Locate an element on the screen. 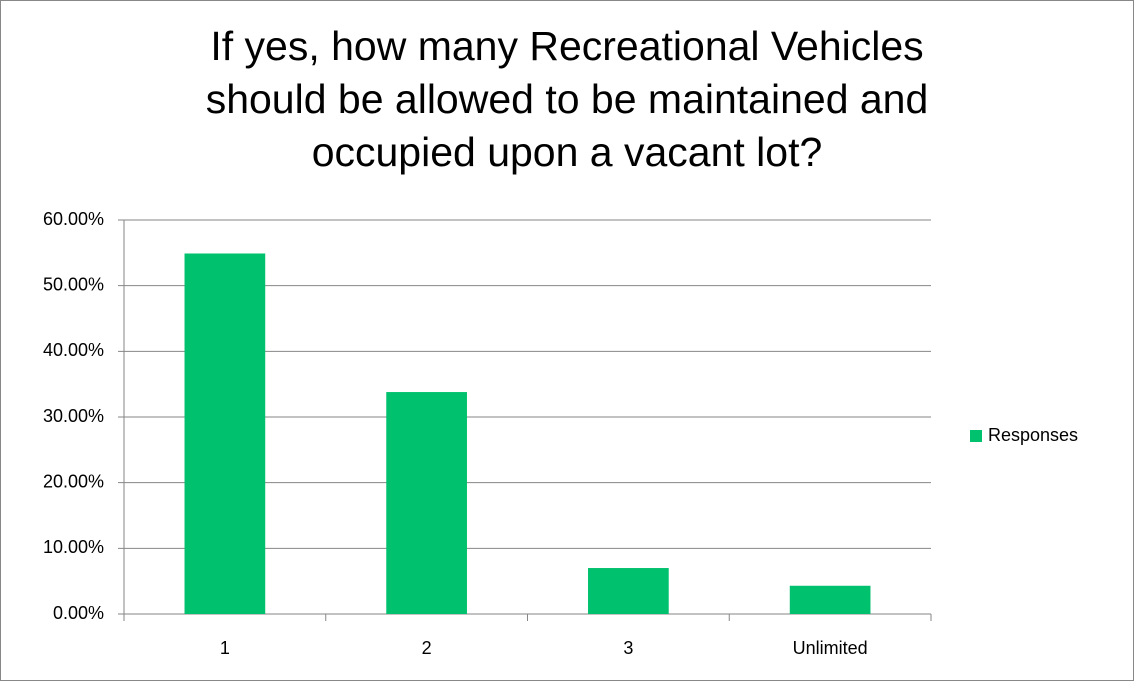 The height and width of the screenshot is (681, 1134). y-tick-label: 40.00% is located at coordinates (73, 350).